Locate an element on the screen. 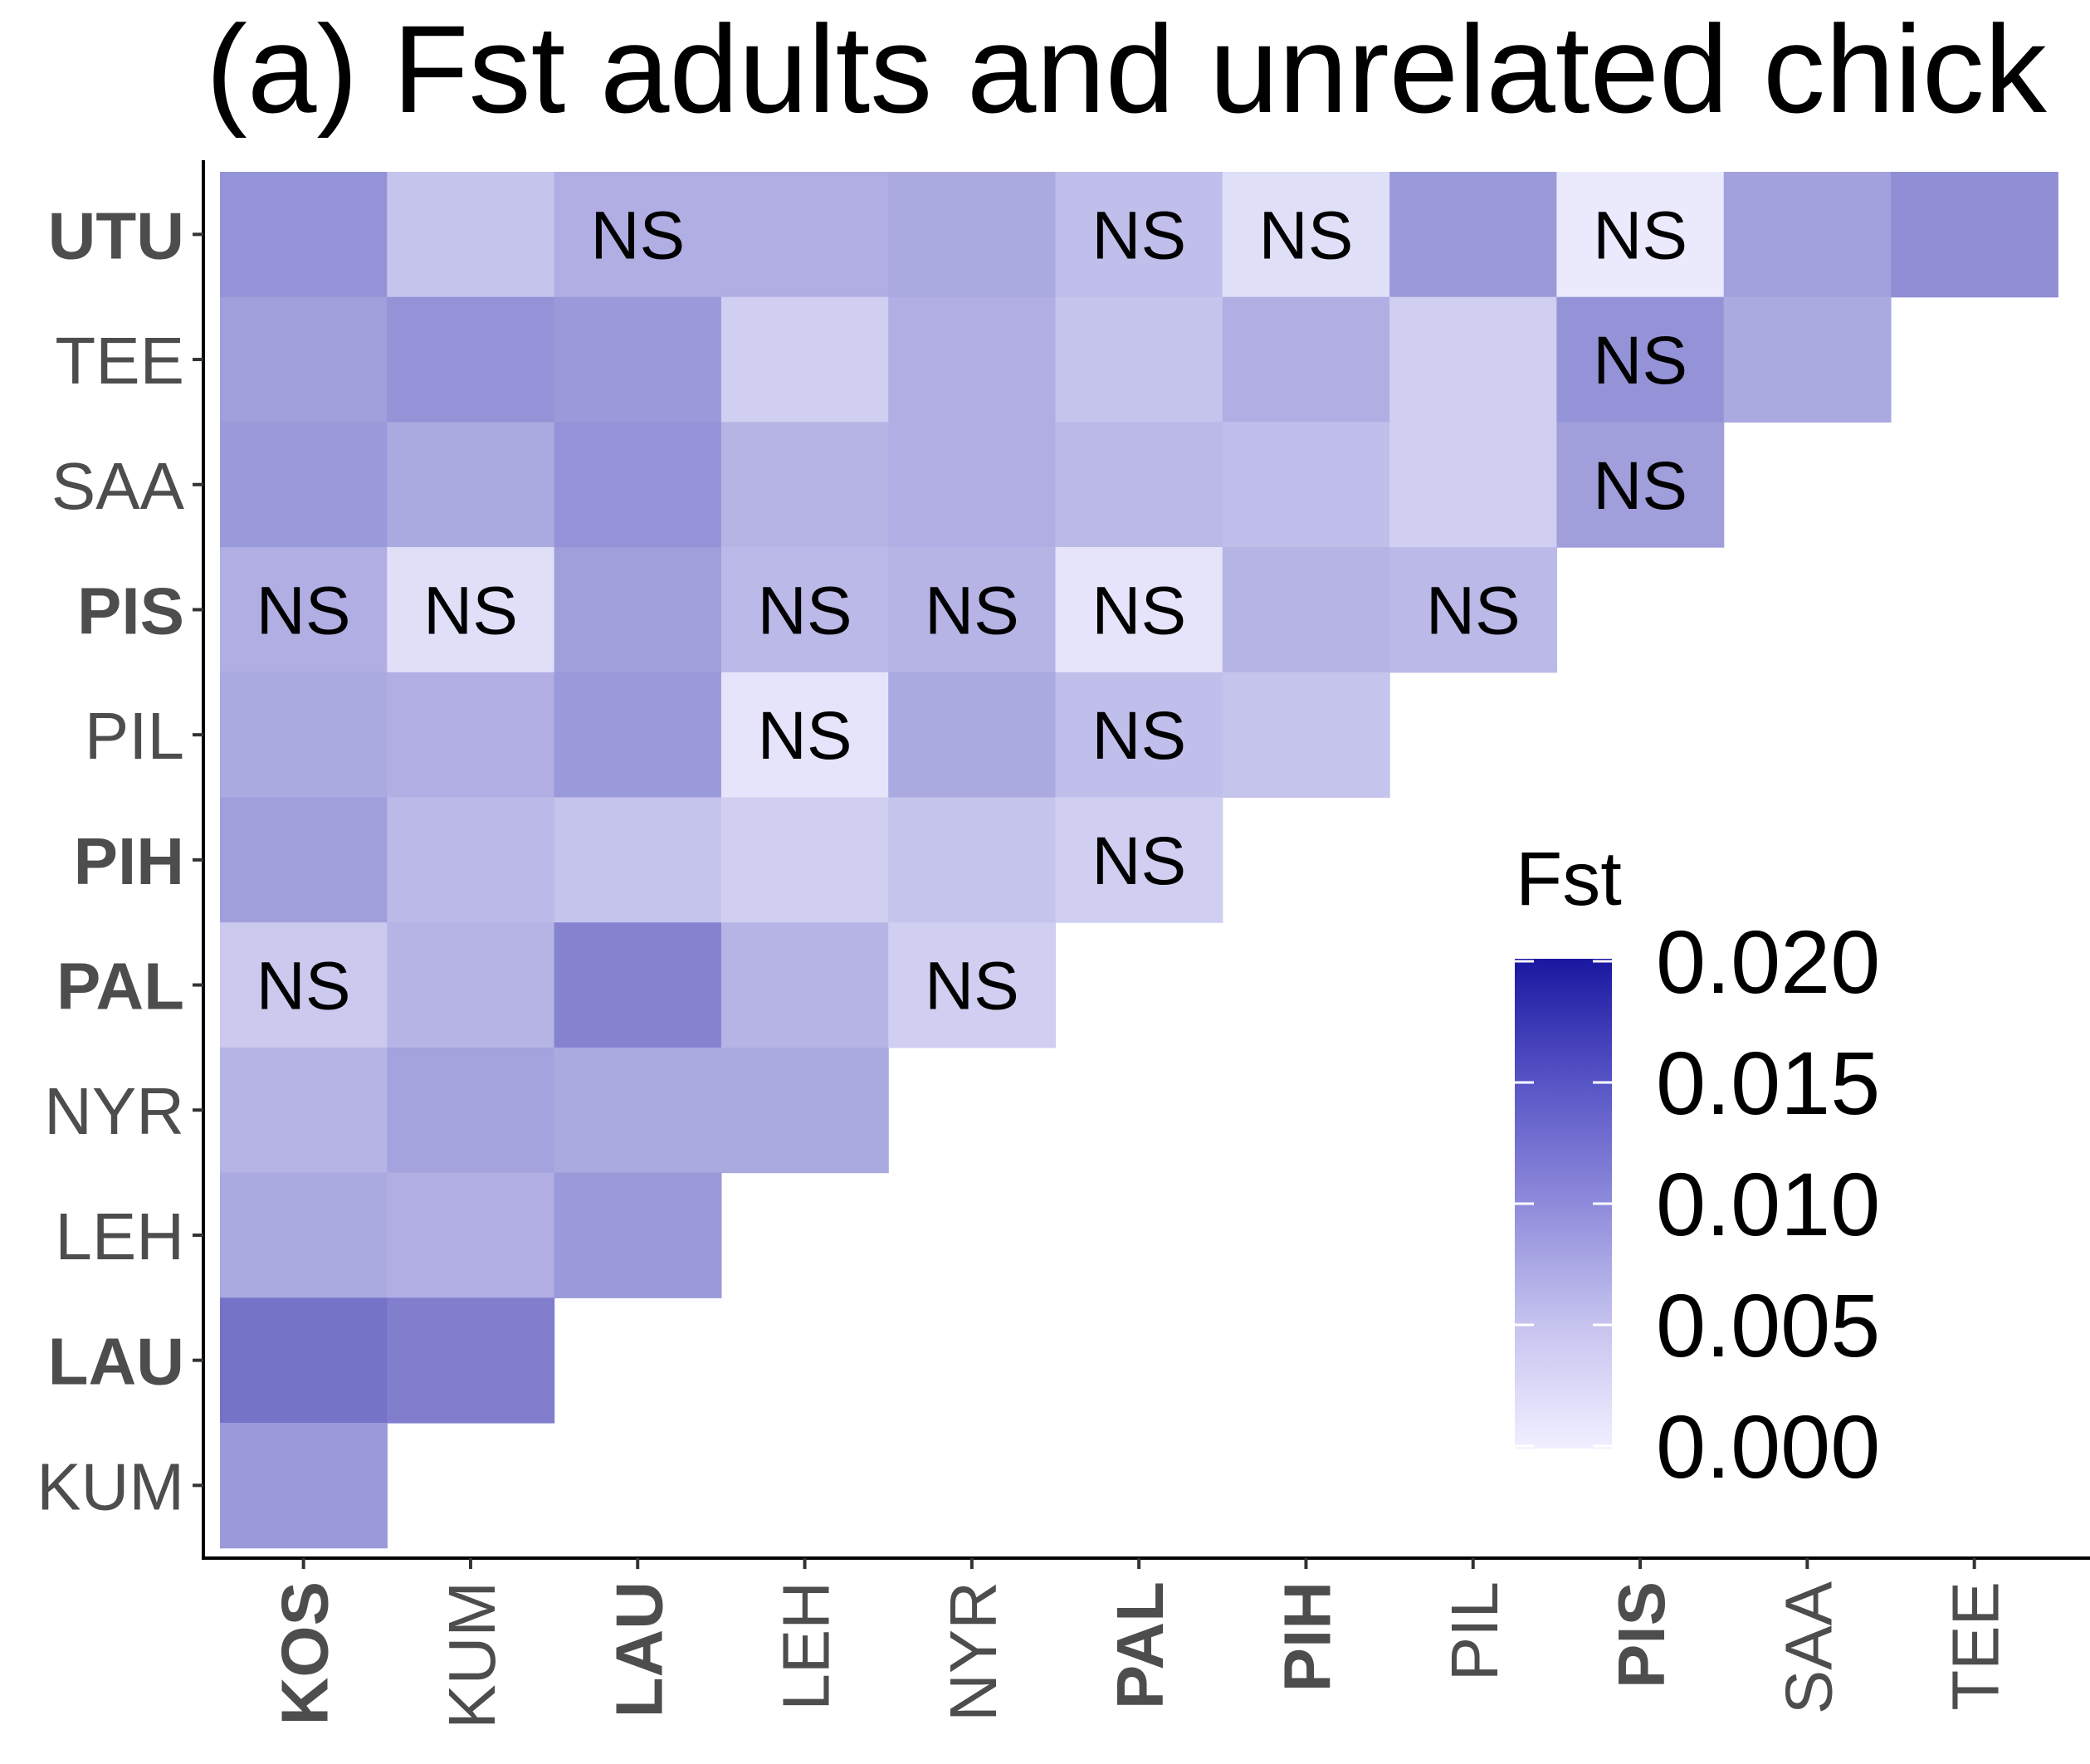 The width and height of the screenshot is (2090, 1764). heatmap-cell-tee-lau is located at coordinates (638, 359).